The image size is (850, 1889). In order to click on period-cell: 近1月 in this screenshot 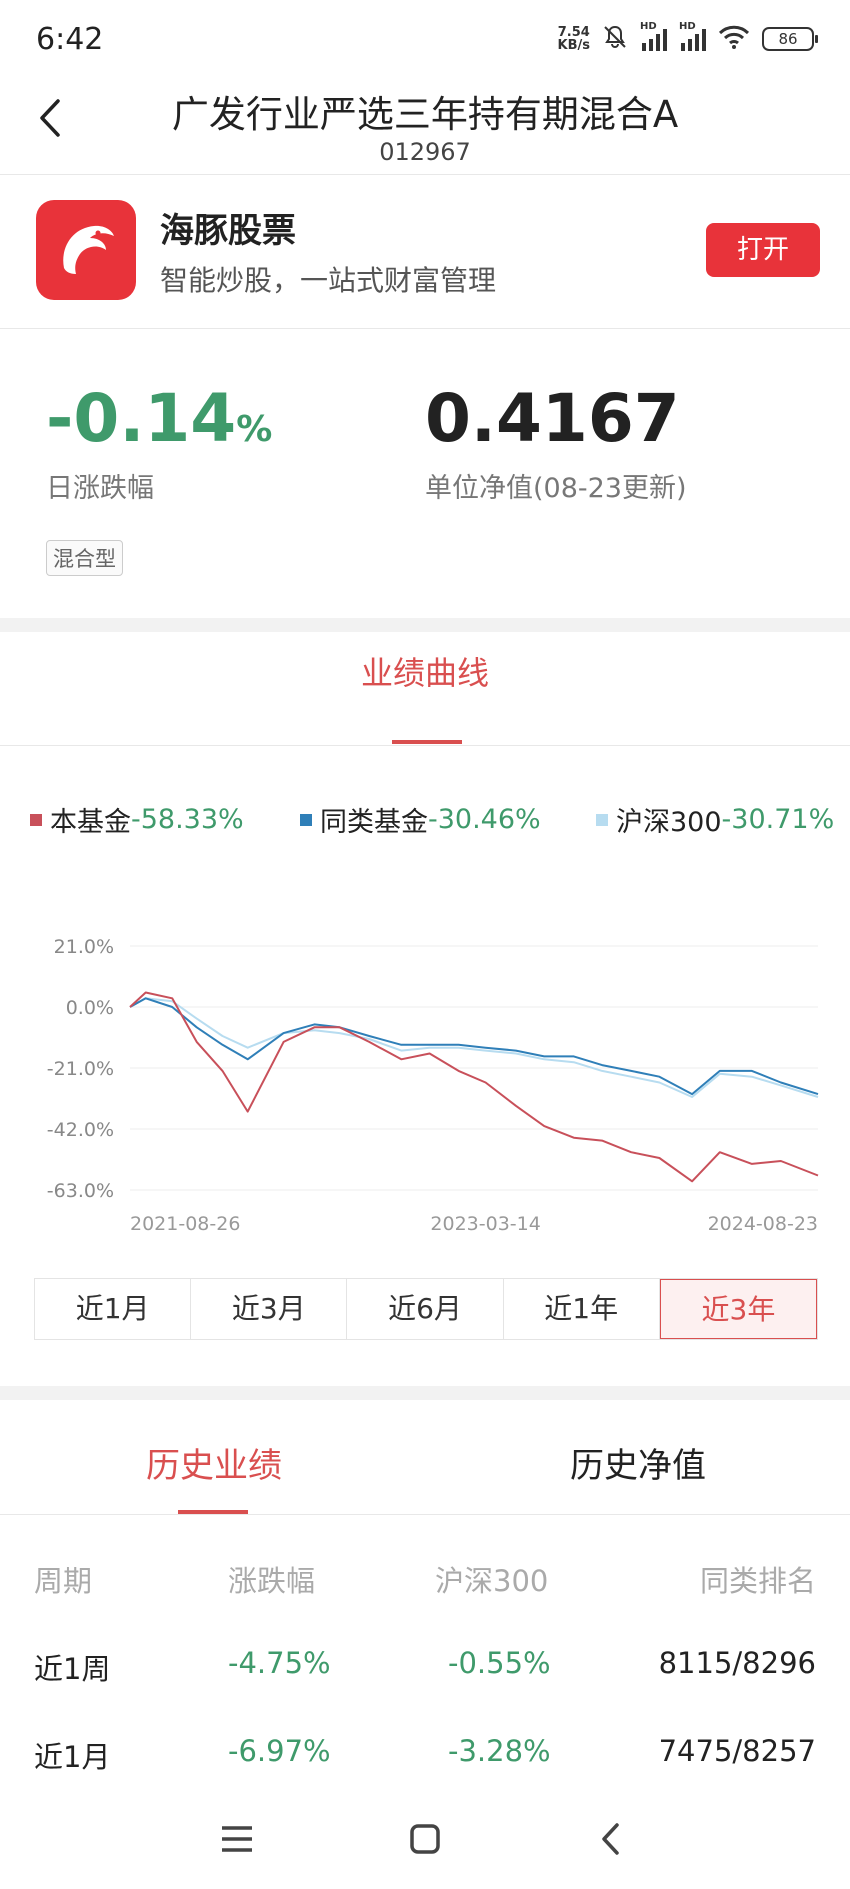, I will do `click(72, 1757)`.